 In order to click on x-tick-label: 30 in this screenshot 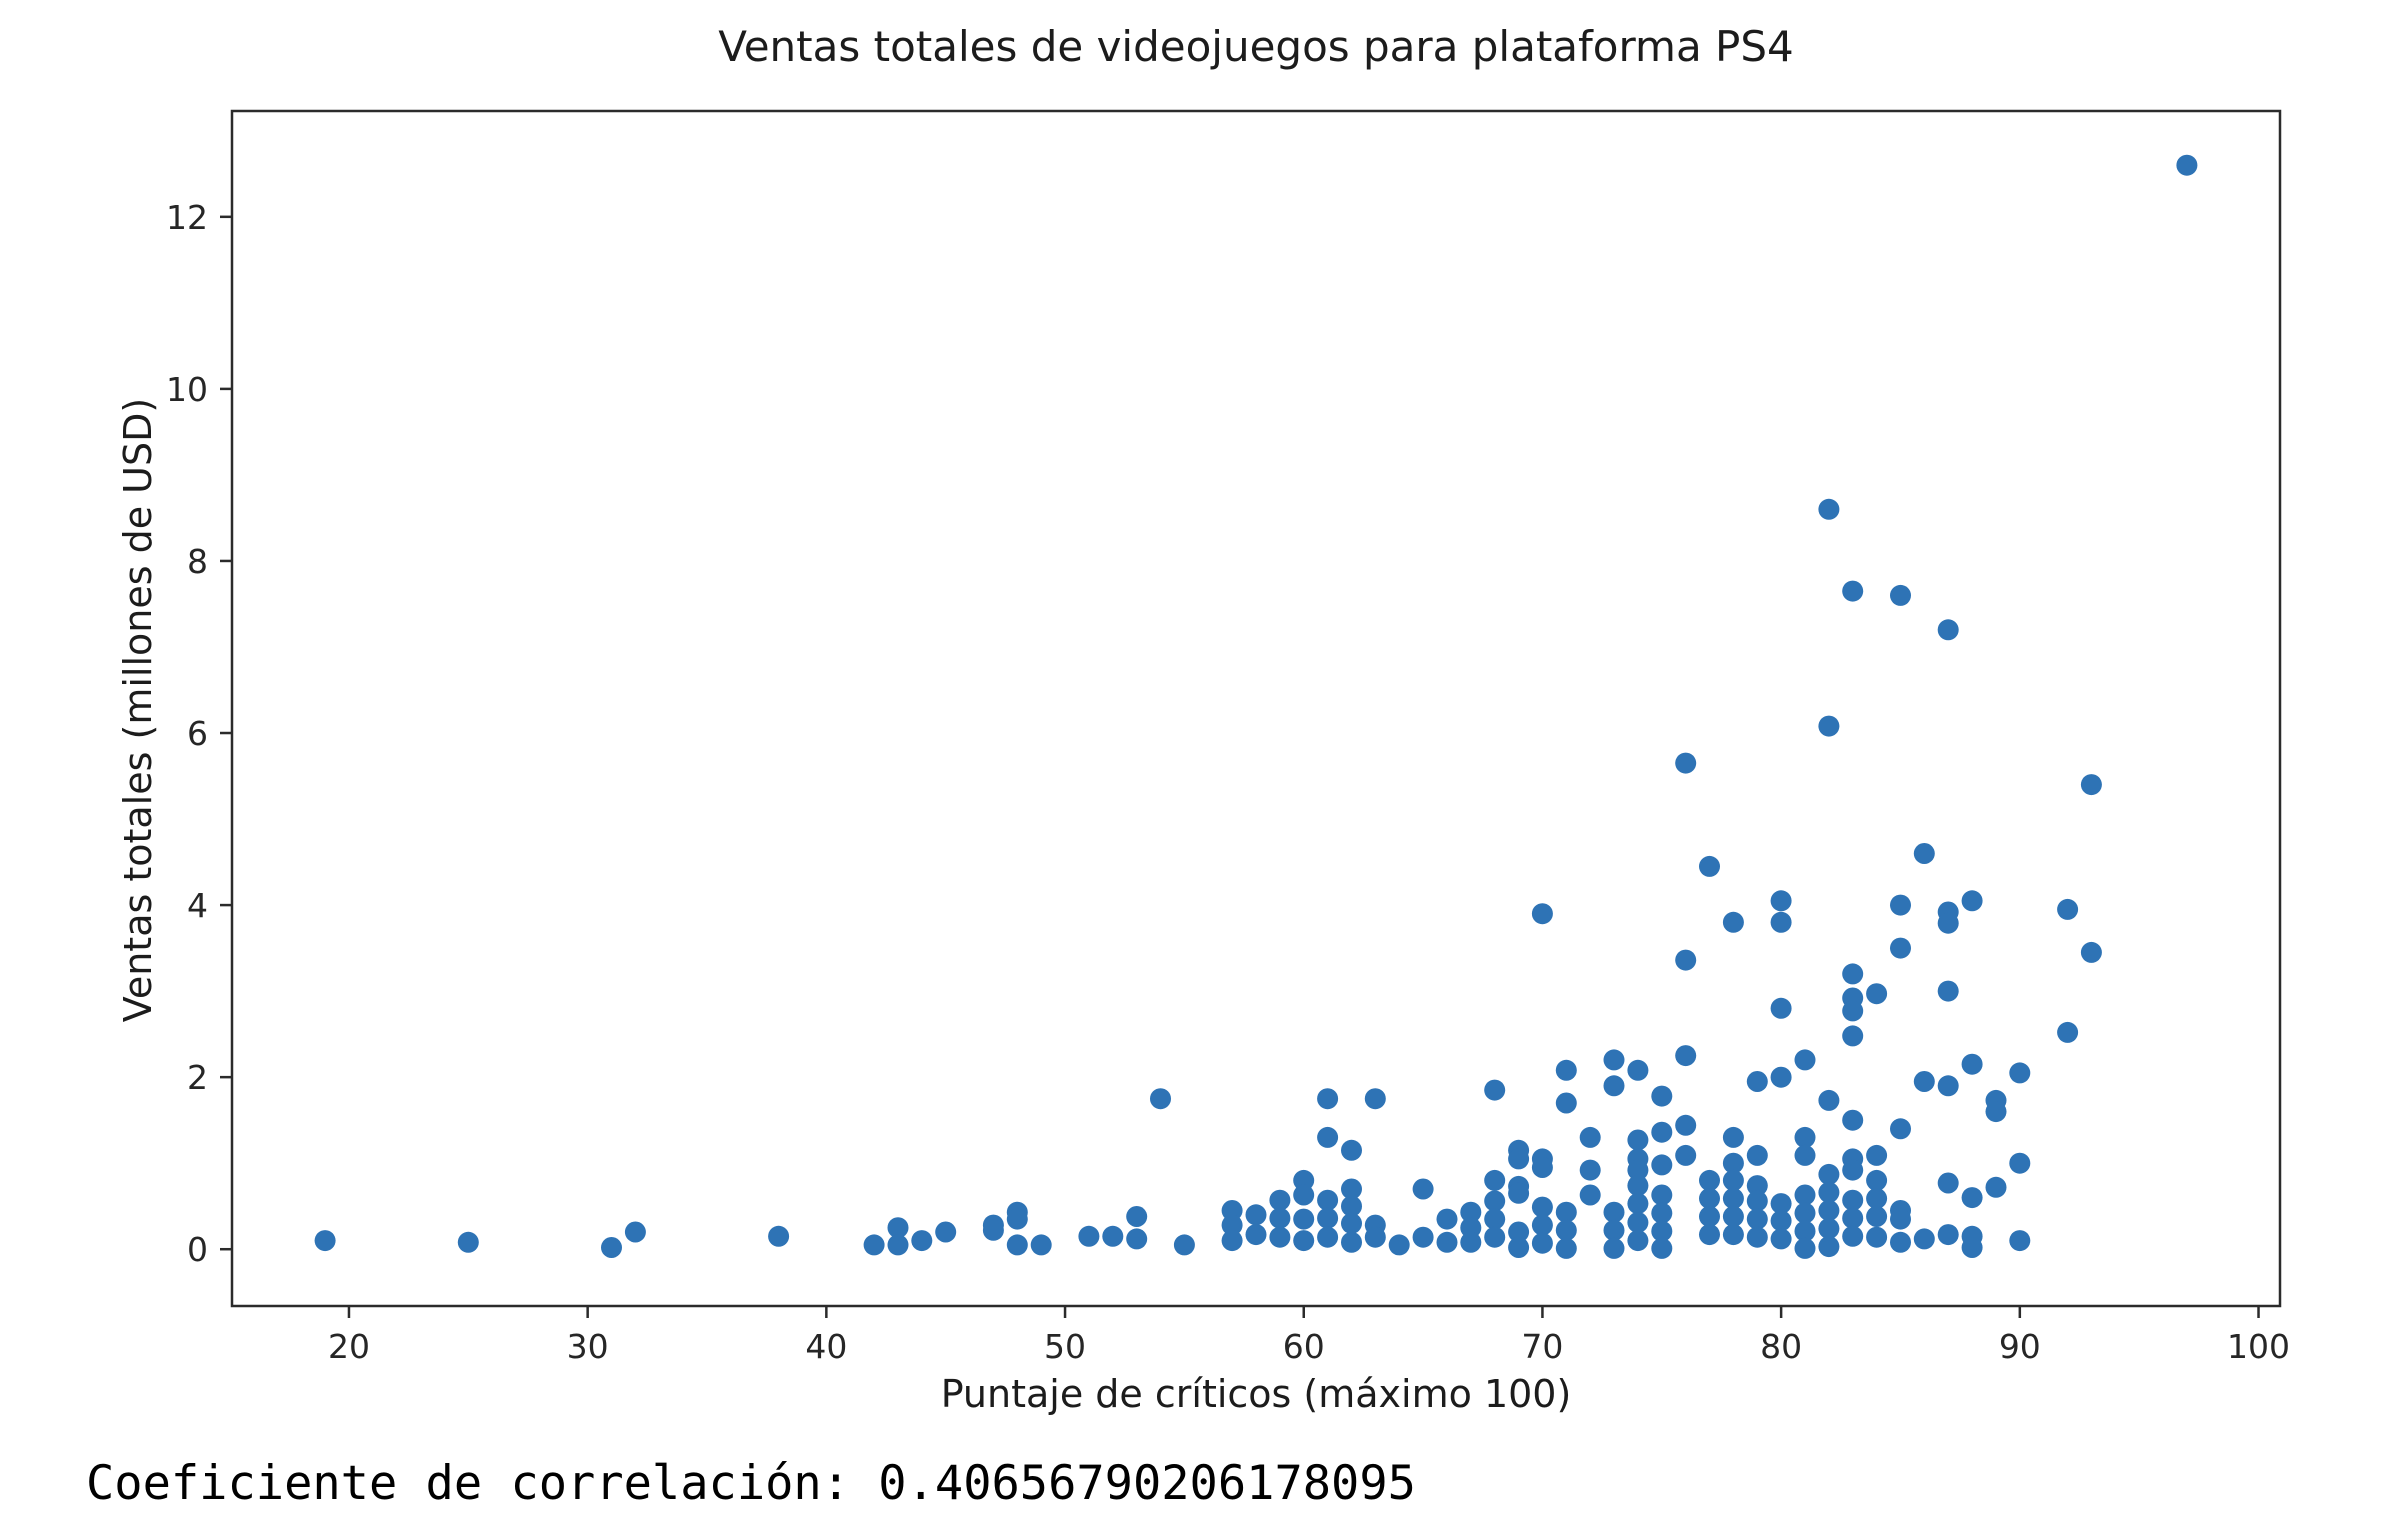, I will do `click(588, 1346)`.